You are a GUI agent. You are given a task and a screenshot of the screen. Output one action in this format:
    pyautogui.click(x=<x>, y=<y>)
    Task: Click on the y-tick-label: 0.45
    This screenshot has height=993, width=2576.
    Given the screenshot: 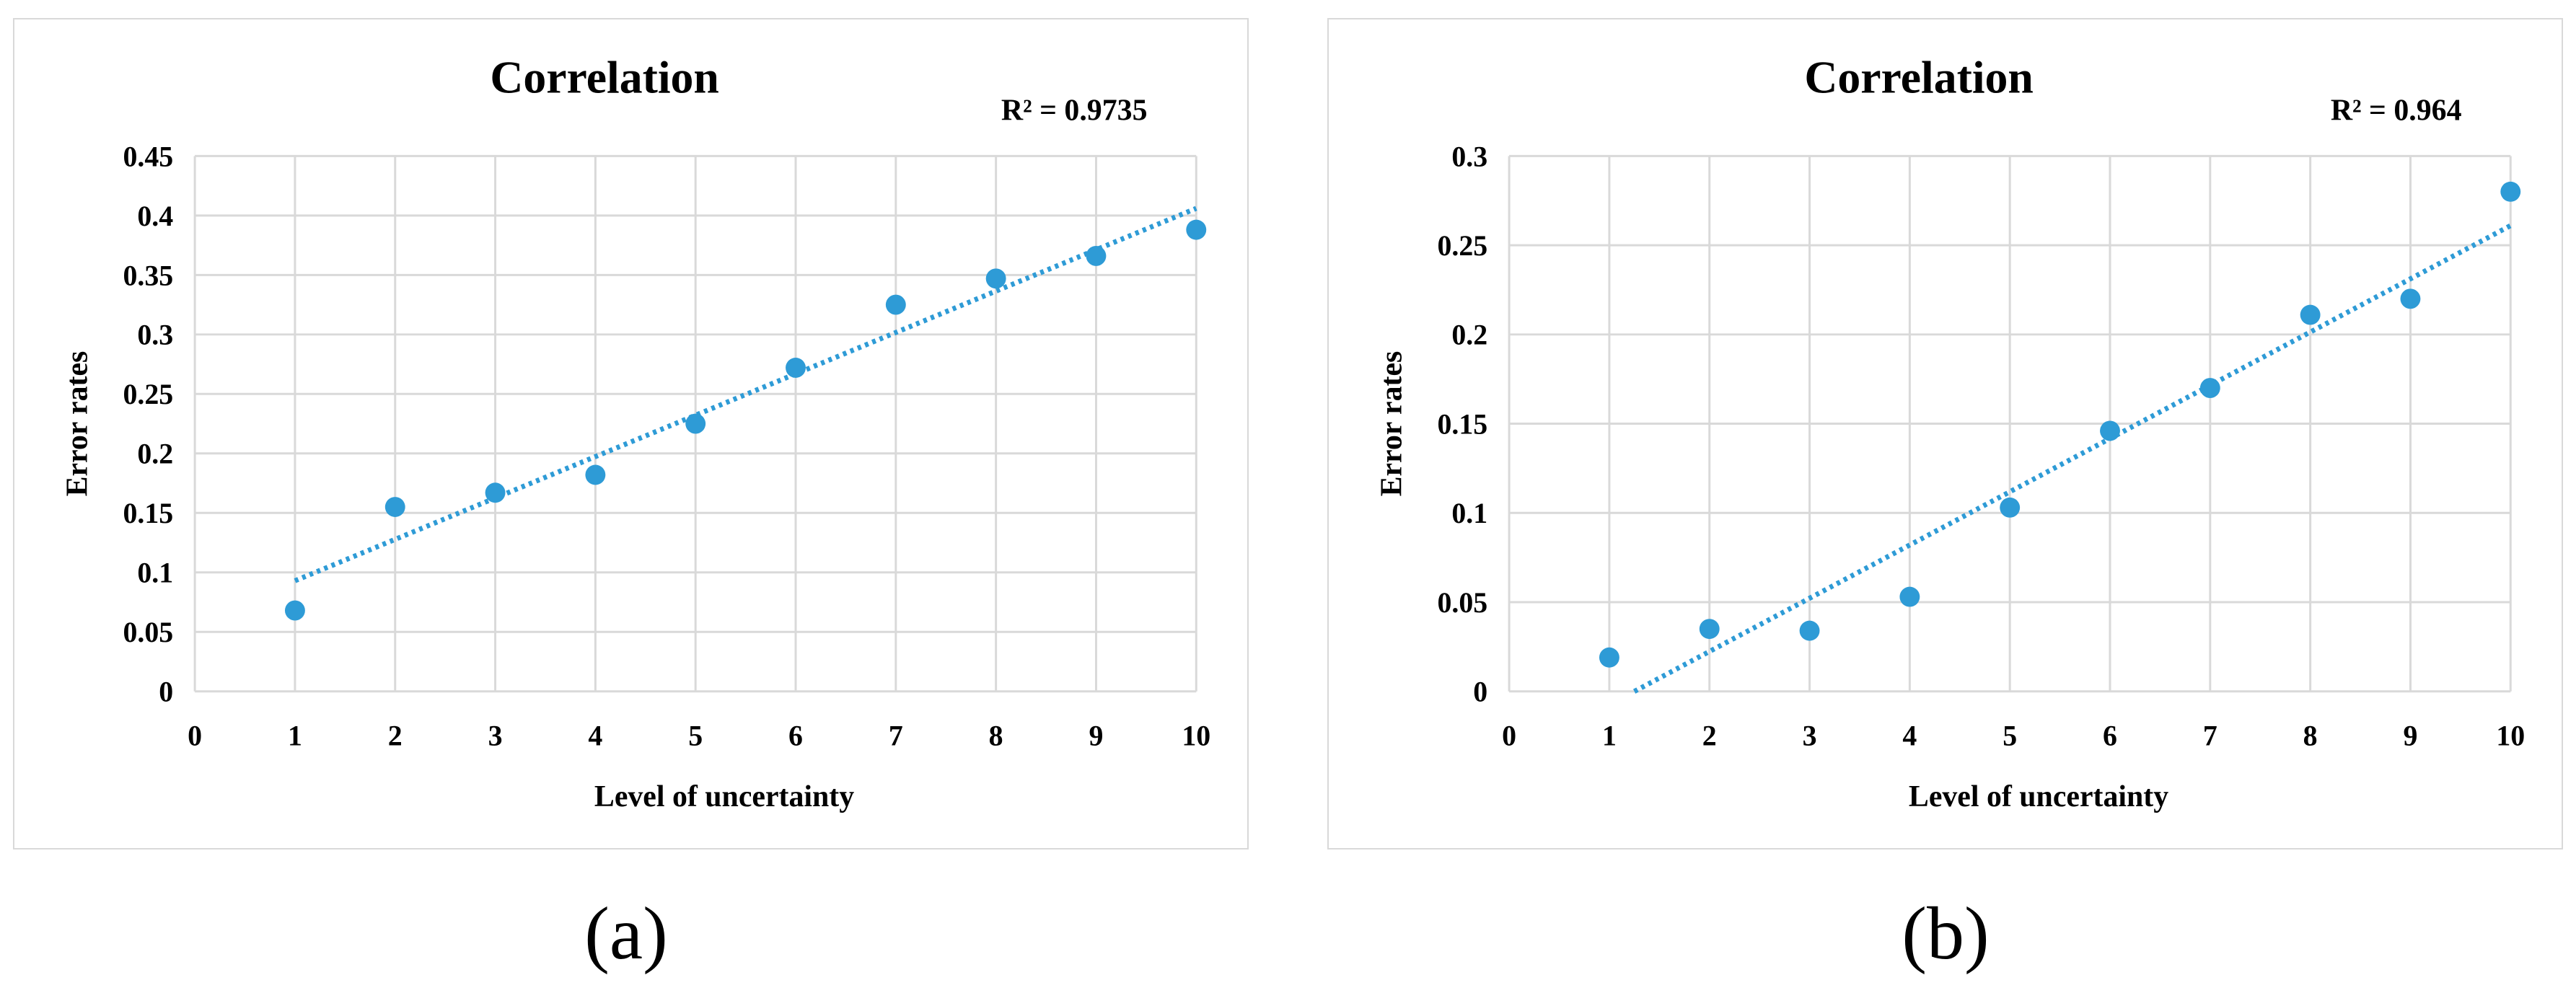 What is the action you would take?
    pyautogui.click(x=148, y=156)
    